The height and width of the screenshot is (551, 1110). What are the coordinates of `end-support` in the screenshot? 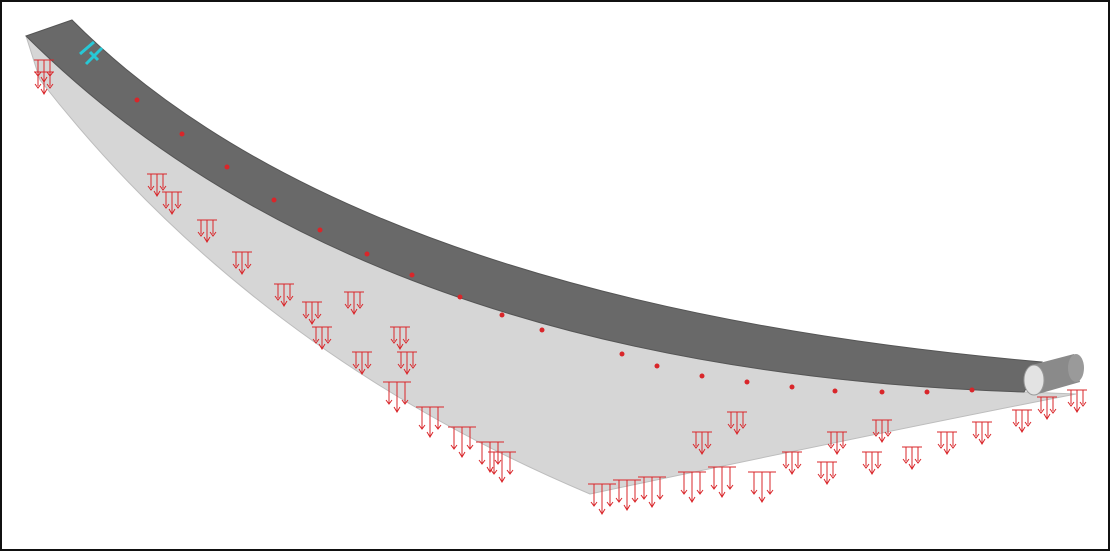 It's located at (1053, 375).